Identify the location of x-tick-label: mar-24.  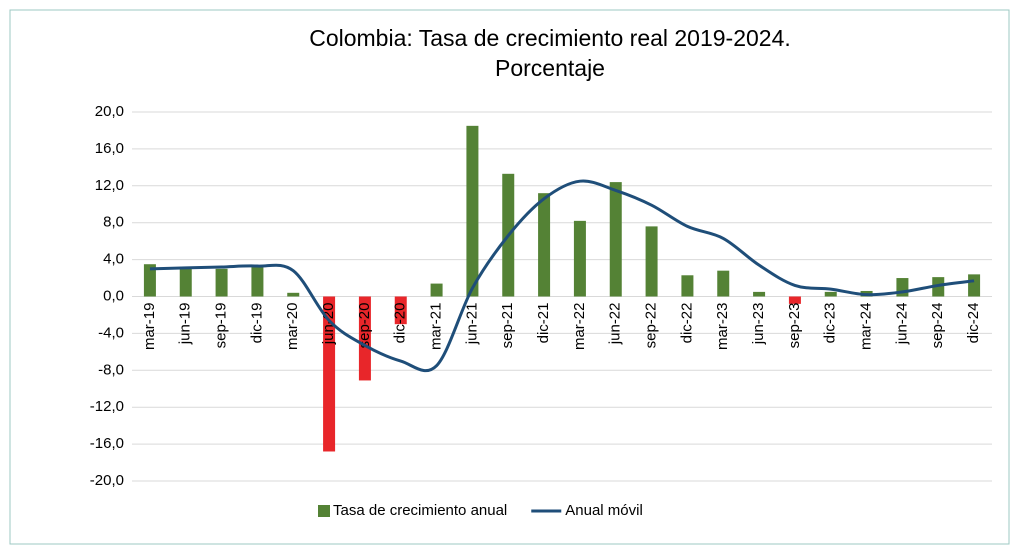
(866, 327).